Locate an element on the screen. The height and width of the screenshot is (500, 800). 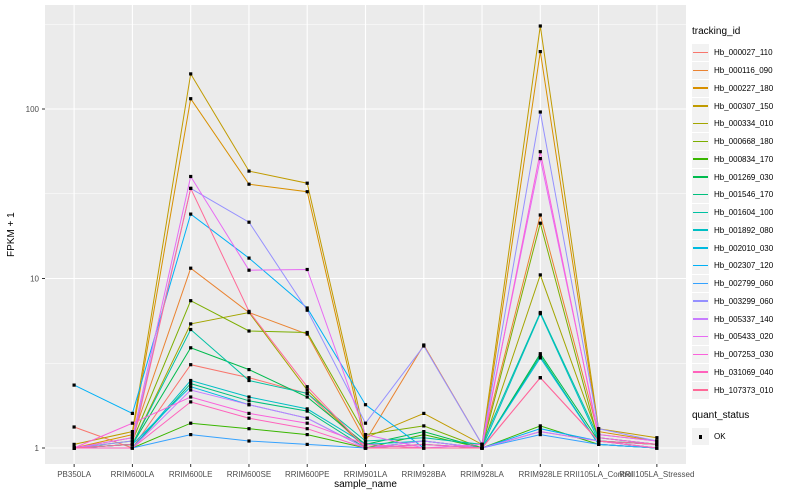
legend-entry-Hb_001892_080: Hb_001892_080 is located at coordinates (745, 230).